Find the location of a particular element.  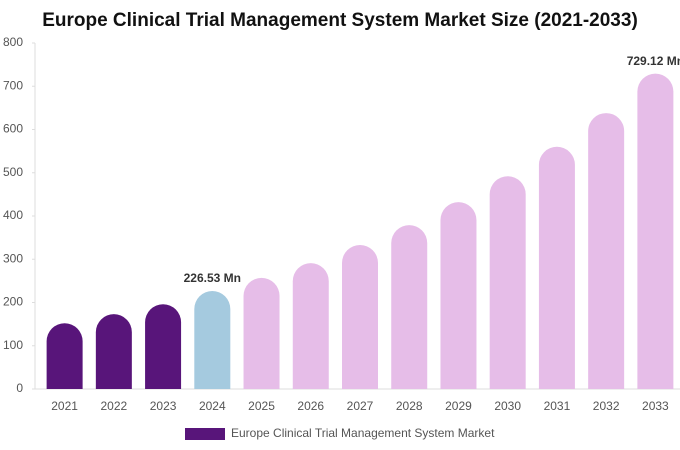

y-tick-label: 0 is located at coordinates (19, 388).